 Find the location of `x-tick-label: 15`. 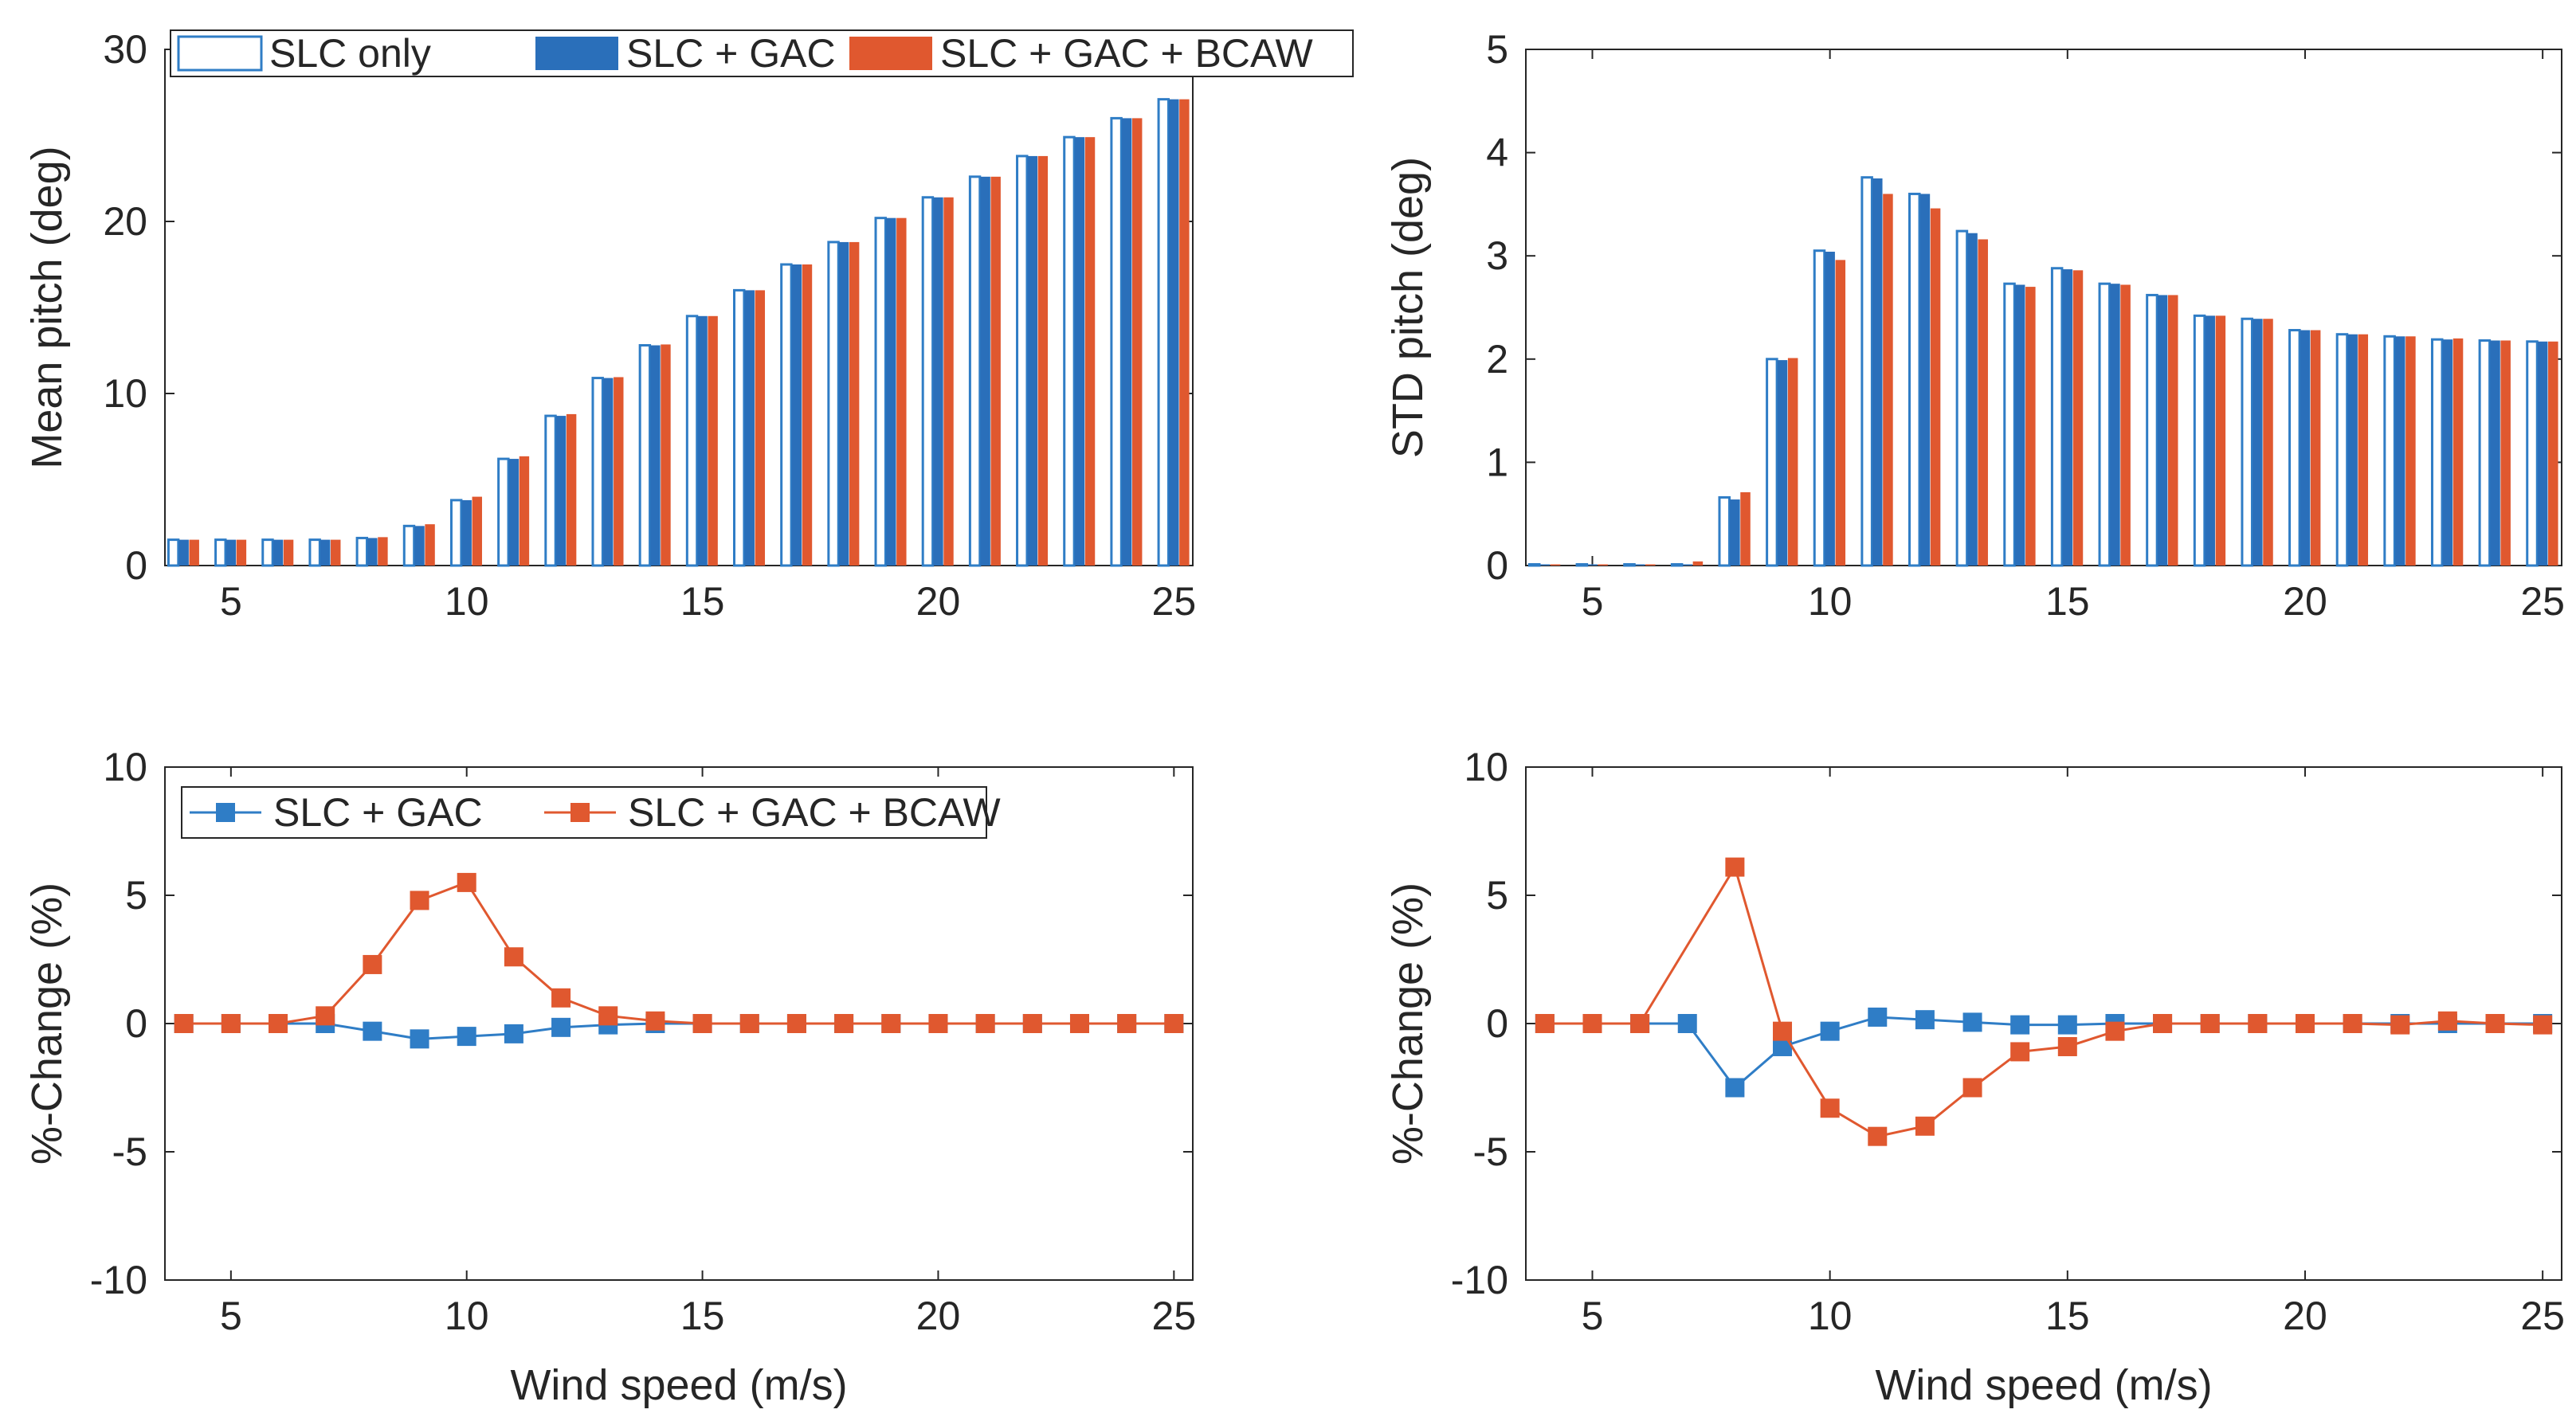

x-tick-label: 15 is located at coordinates (2067, 601).